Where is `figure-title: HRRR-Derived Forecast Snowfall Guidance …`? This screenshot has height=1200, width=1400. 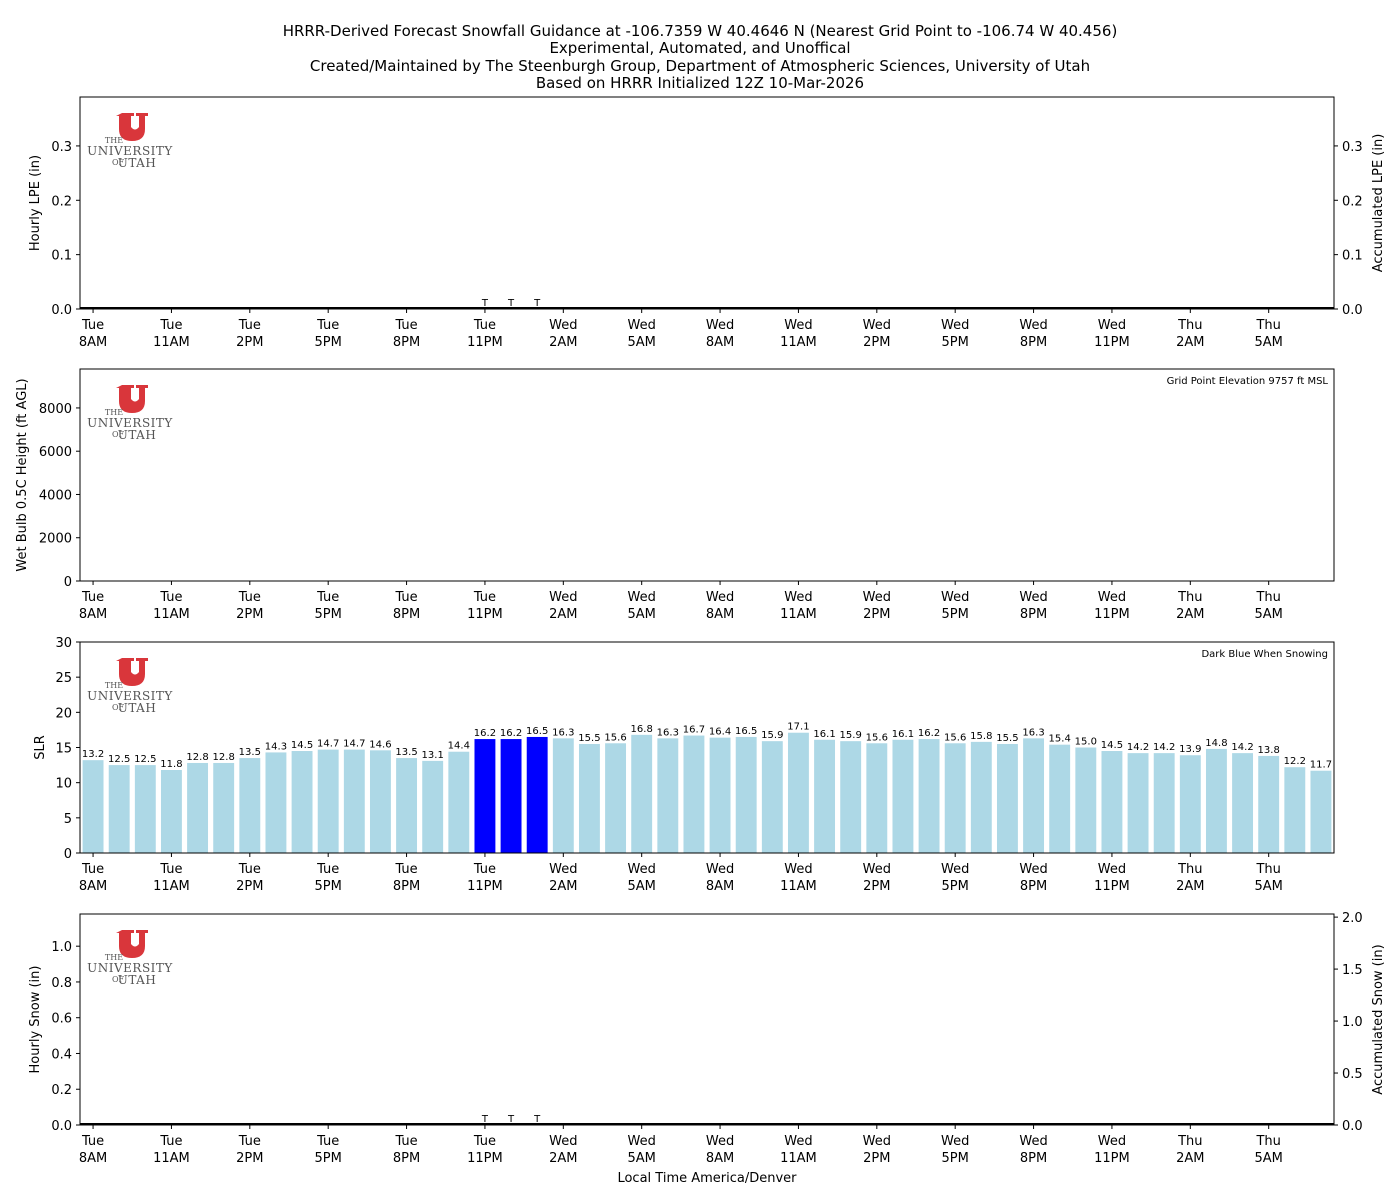
figure-title: HRRR-Derived Forecast Snowfall Guidance … is located at coordinates (700, 57).